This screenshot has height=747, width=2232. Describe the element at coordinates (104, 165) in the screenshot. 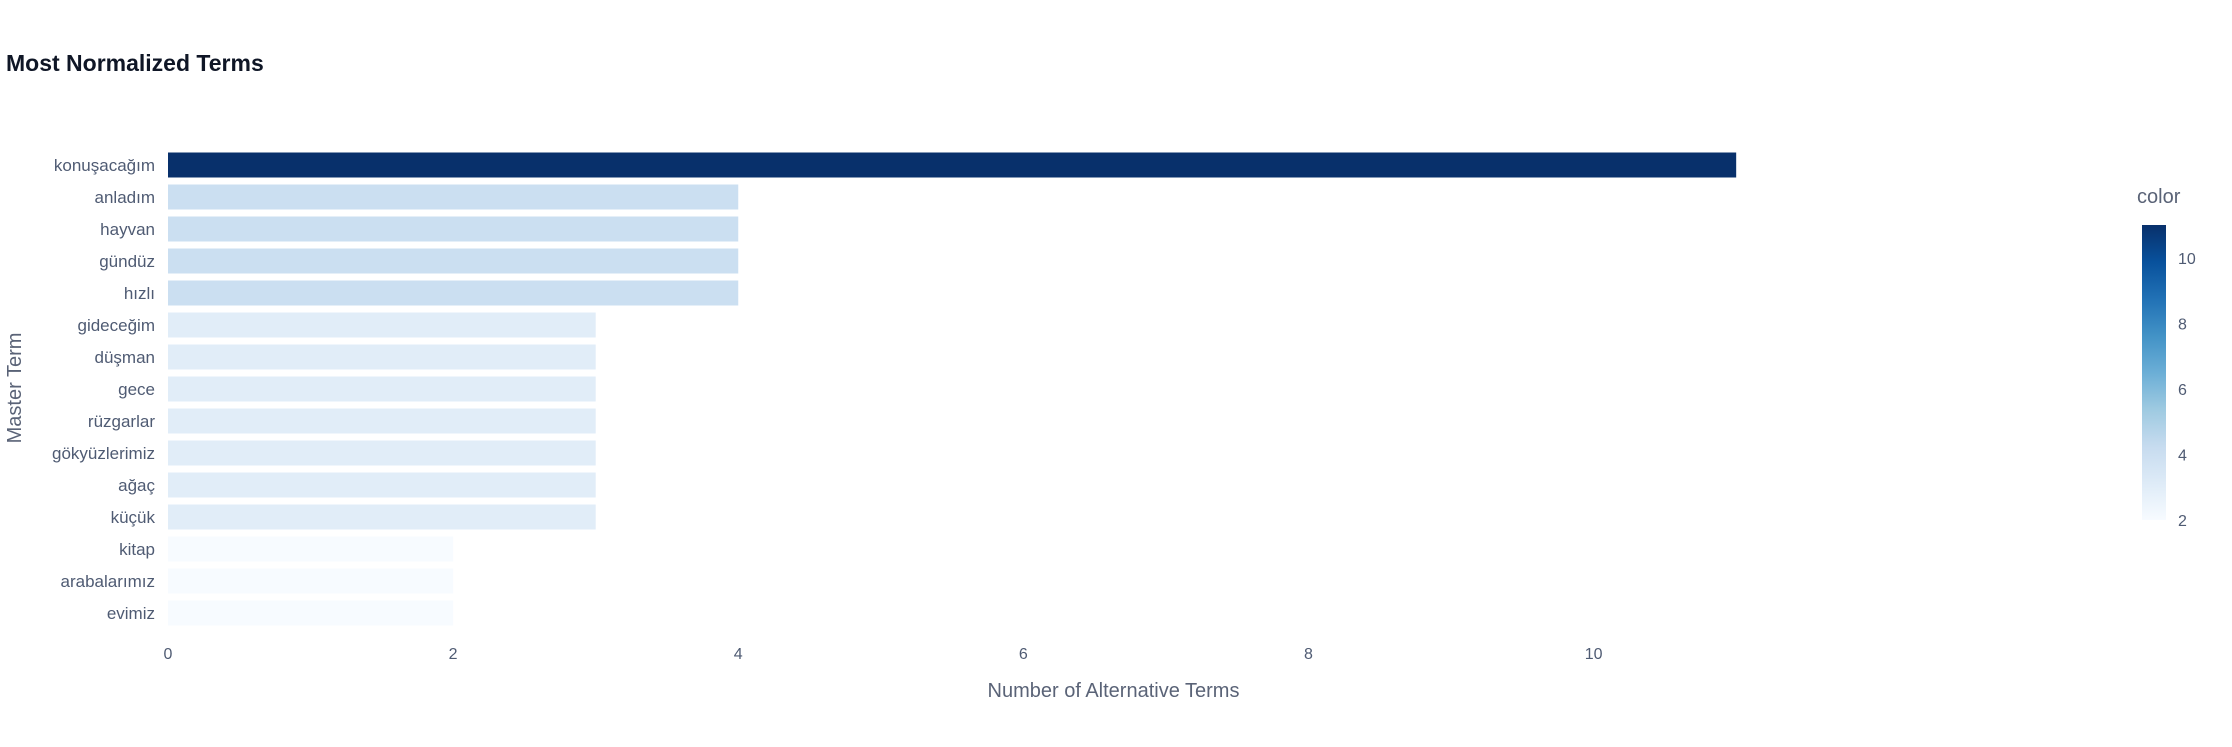

I see `category-label: konuşacağım` at that location.